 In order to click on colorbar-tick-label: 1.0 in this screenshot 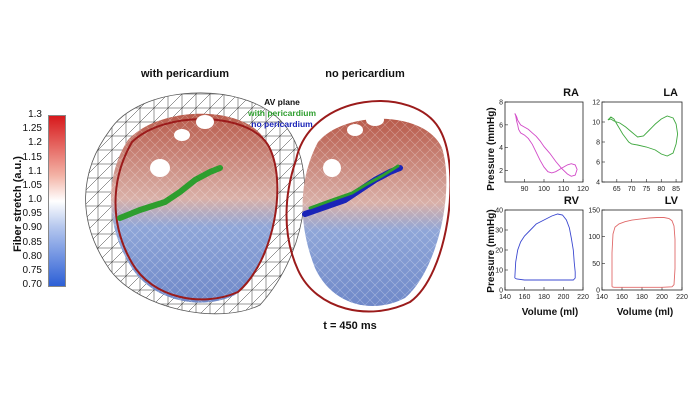, I will do `click(35, 199)`.